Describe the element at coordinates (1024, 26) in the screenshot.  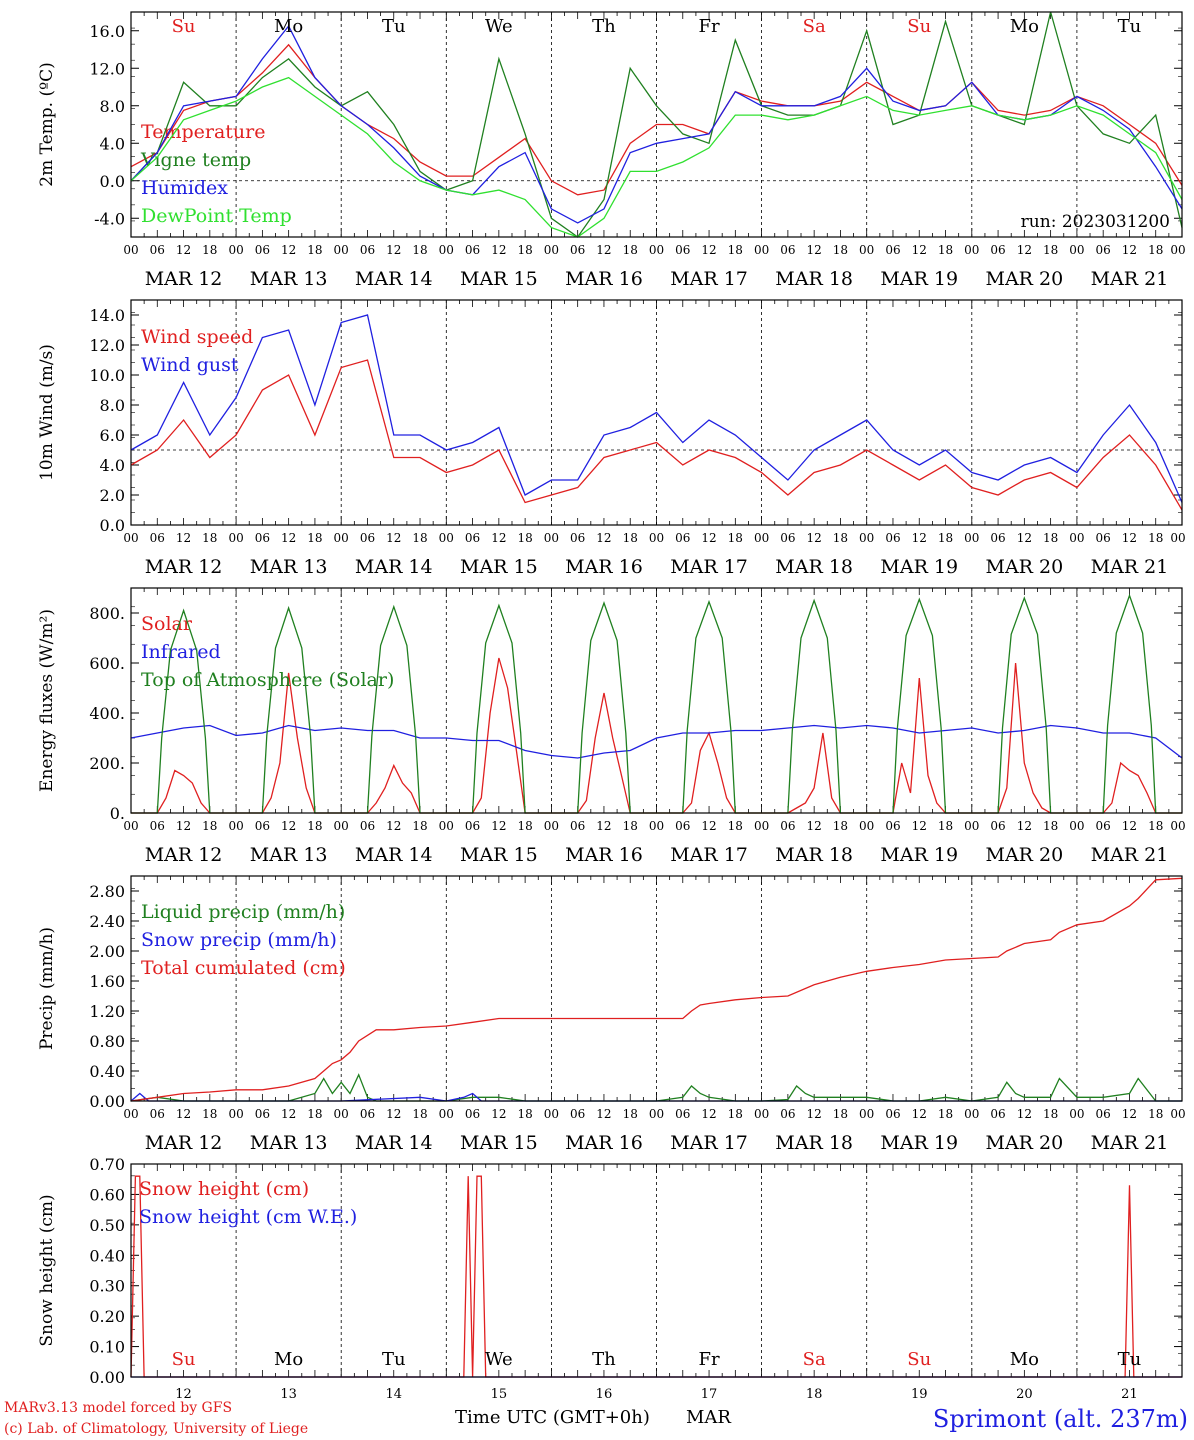
I see `weekday-label: Mo` at that location.